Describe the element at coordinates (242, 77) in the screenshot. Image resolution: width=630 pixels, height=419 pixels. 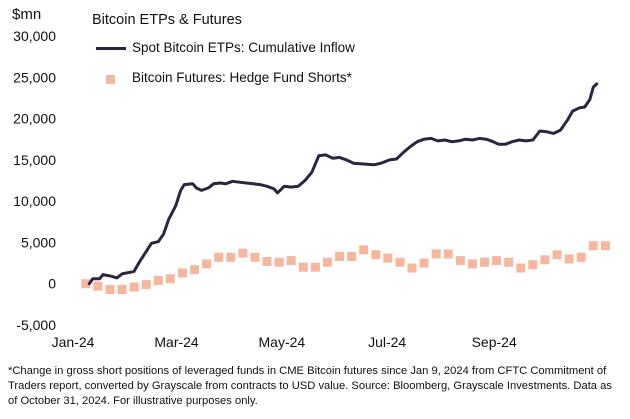
I see `legend-label-futures: Bitcoin Futures: Hedge Fund Shorts*` at that location.